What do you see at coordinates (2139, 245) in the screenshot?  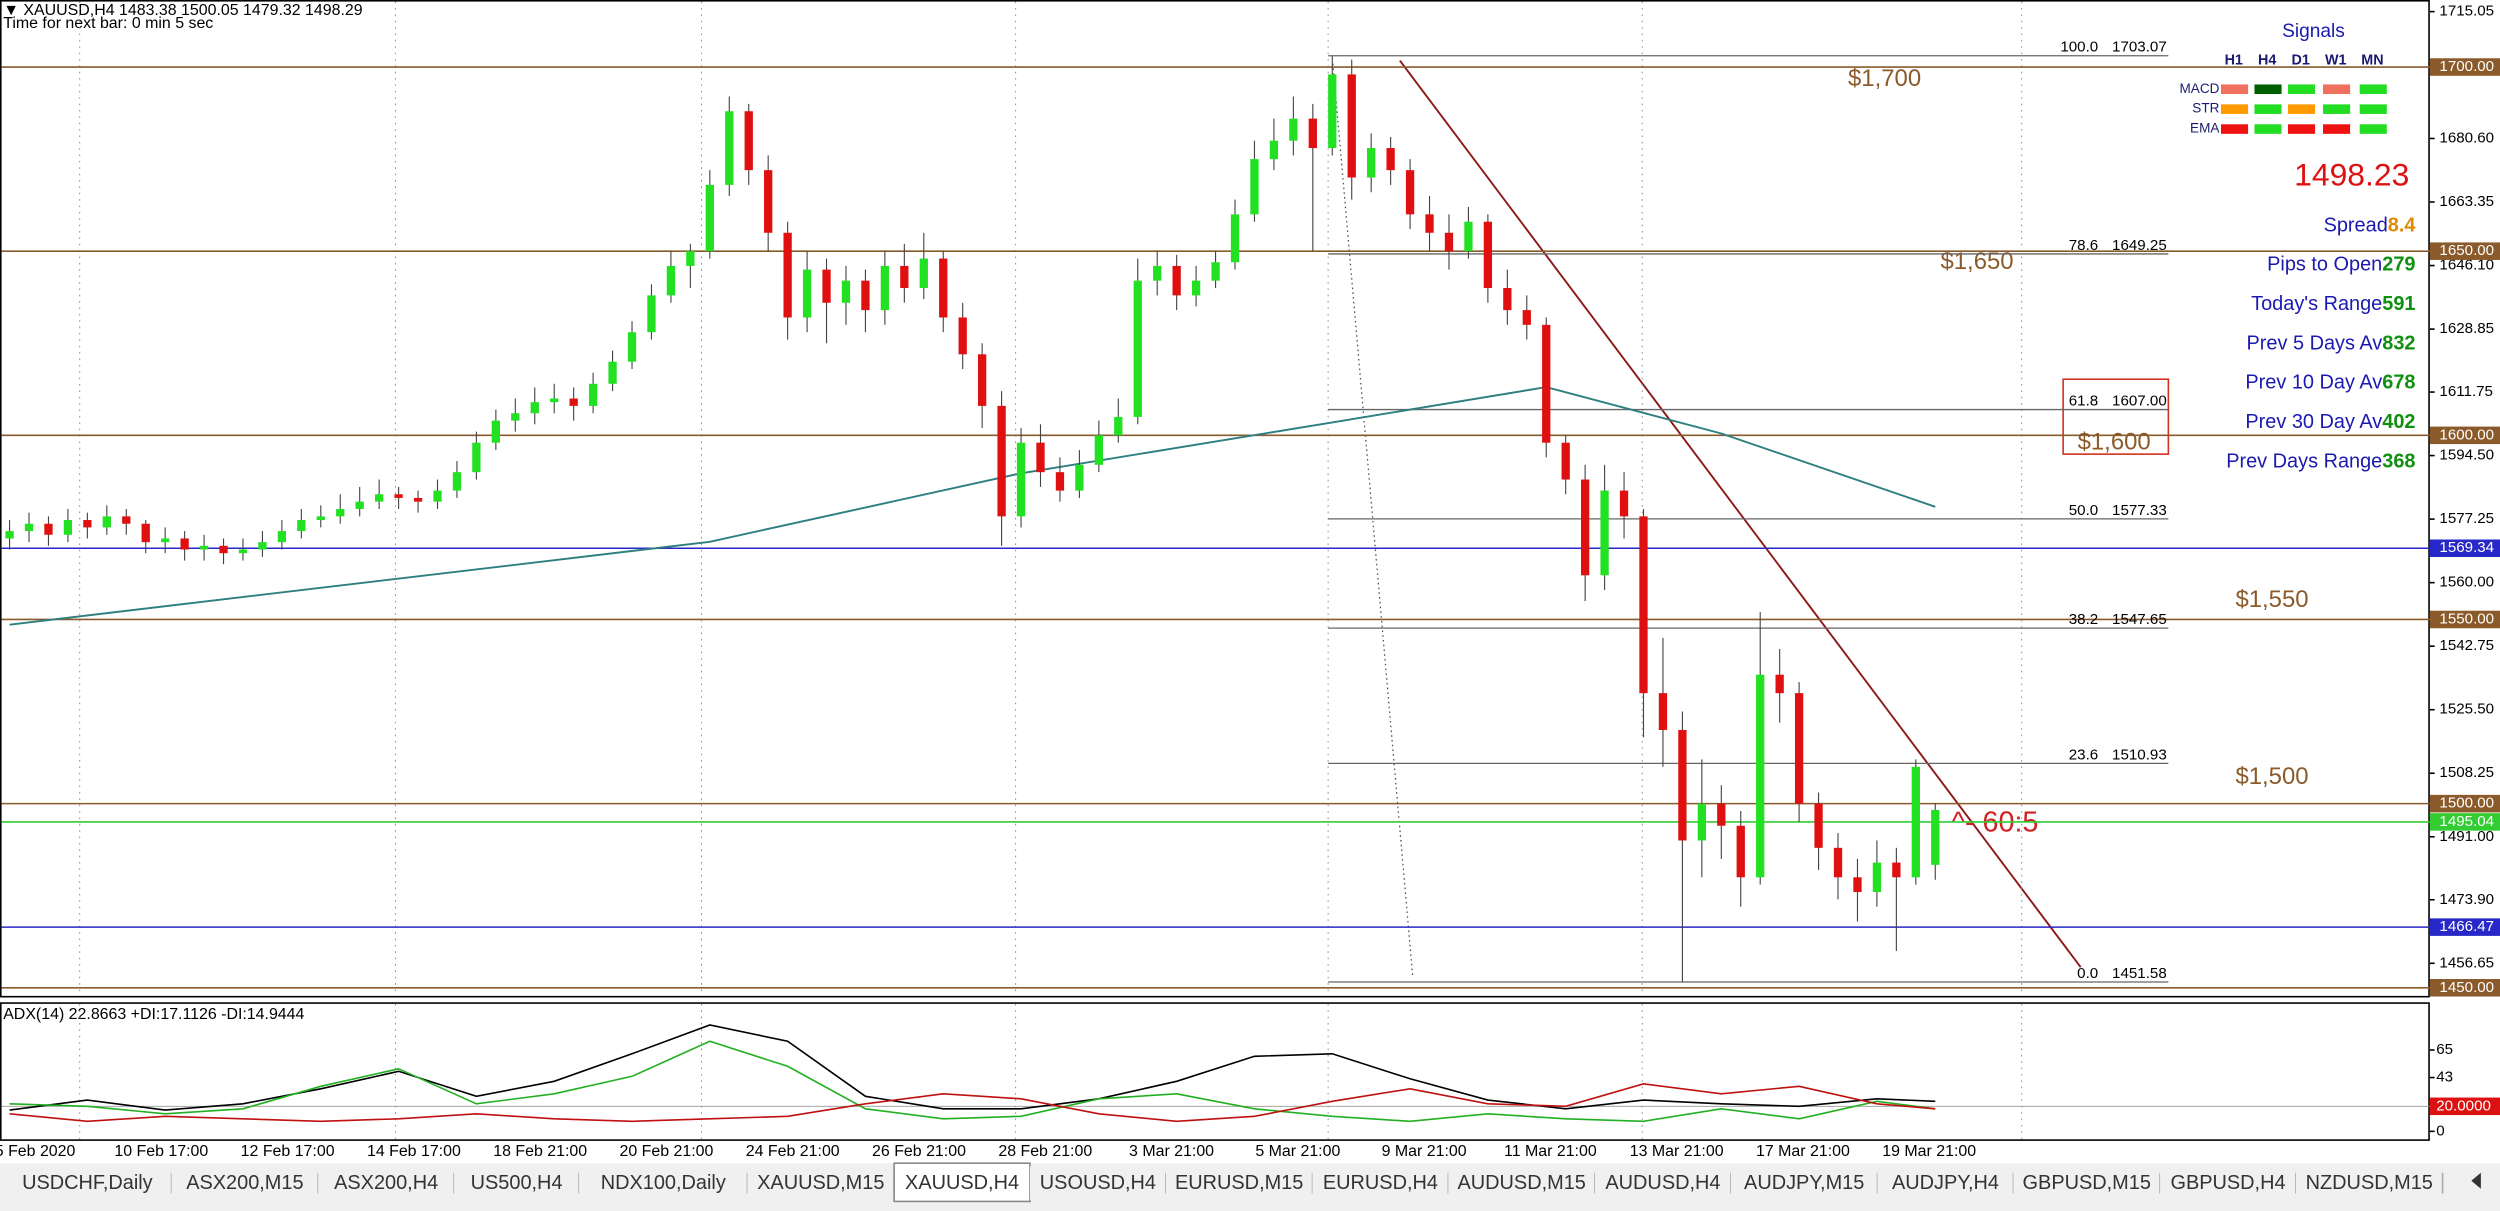 I see `fib-price: 1649.25` at bounding box center [2139, 245].